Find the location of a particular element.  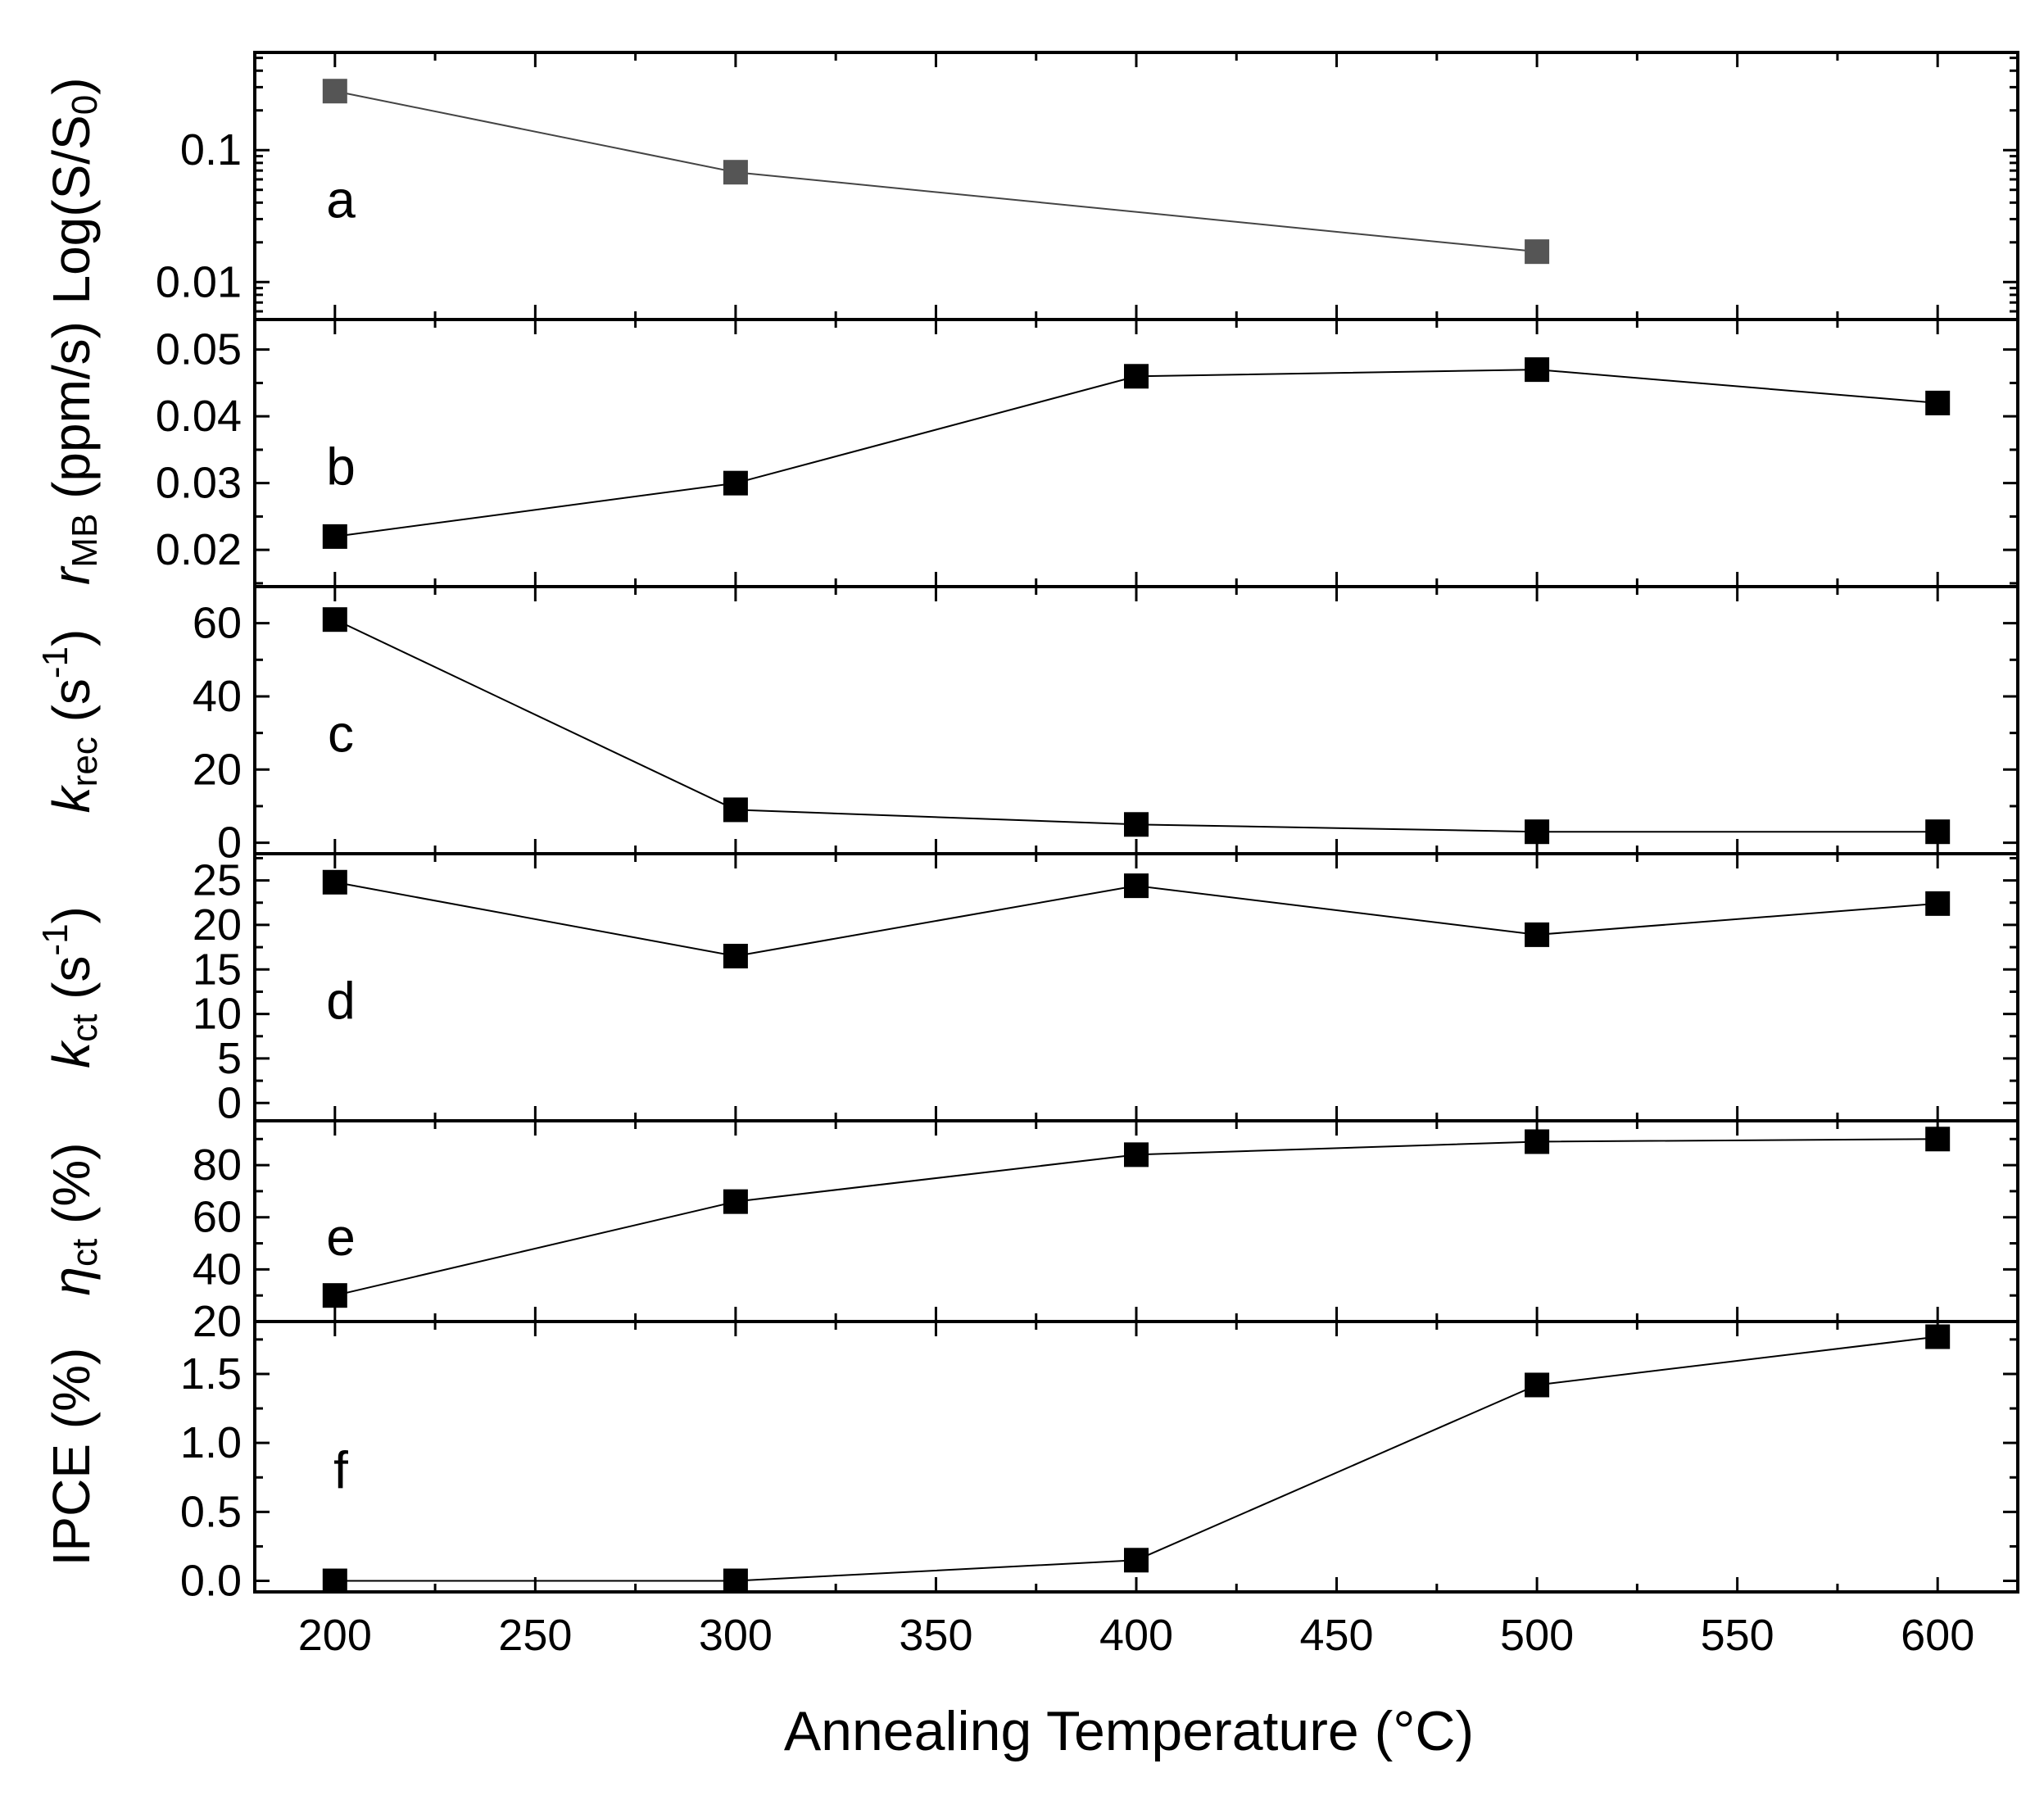

panel-a: 0.01 0.1 a is located at coordinates (1087, 186).